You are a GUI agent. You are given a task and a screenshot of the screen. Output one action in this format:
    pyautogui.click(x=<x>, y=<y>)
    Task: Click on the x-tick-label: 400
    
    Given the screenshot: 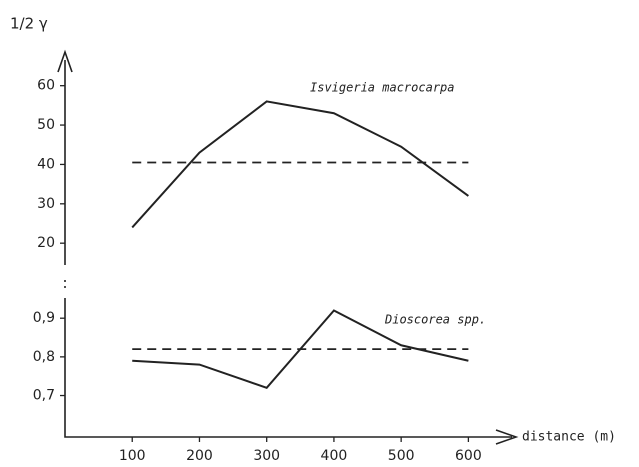 What is the action you would take?
    pyautogui.click(x=334, y=456)
    